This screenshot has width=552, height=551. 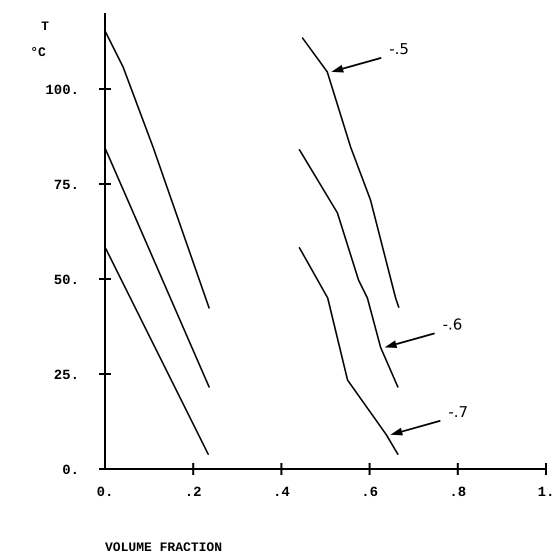 I want to click on y-tick-label: 0., so click(x=70, y=470).